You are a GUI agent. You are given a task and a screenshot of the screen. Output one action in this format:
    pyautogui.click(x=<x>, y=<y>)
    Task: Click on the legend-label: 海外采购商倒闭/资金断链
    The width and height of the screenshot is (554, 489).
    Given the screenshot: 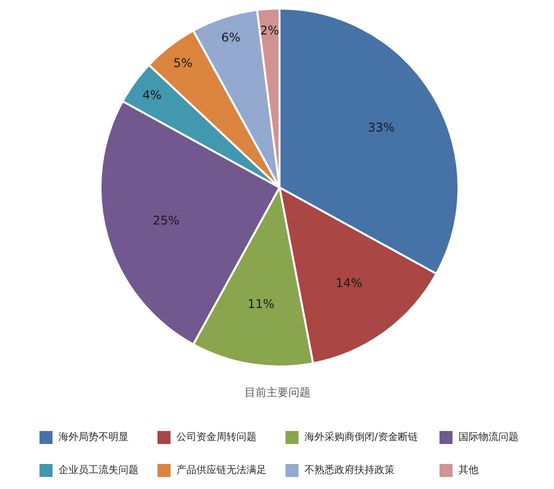 What is the action you would take?
    pyautogui.click(x=361, y=437)
    